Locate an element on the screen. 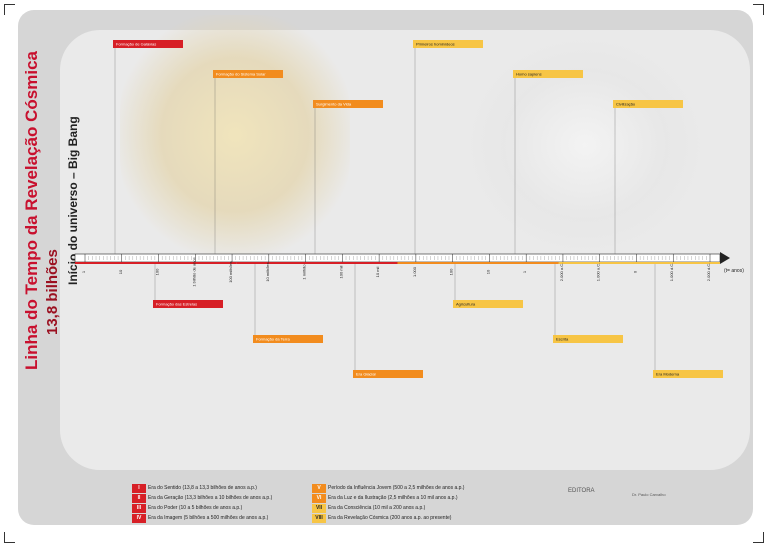 Image resolution: width=768 pixels, height=547 pixels. event-label-below: Escrita is located at coordinates (562, 339).